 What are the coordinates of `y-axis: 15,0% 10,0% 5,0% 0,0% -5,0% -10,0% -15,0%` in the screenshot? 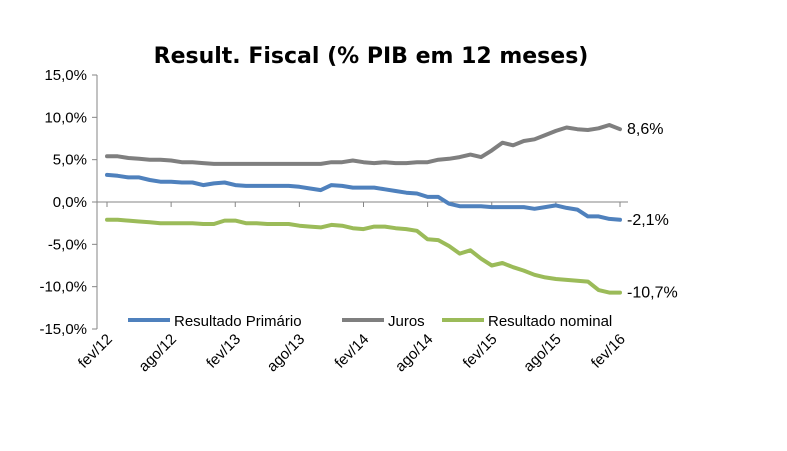 It's located at (68, 202).